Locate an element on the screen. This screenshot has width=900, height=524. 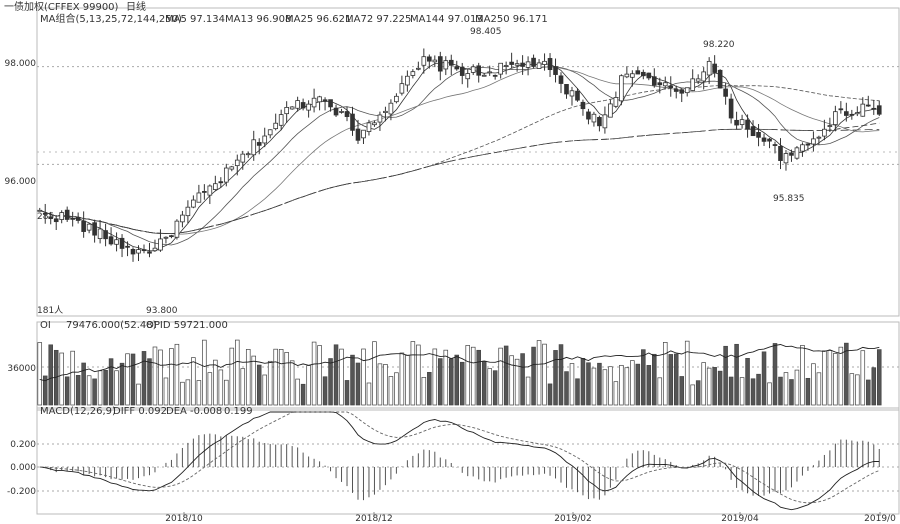
macd-tick-neg0.2: -0.200 is located at coordinates (21, 492).